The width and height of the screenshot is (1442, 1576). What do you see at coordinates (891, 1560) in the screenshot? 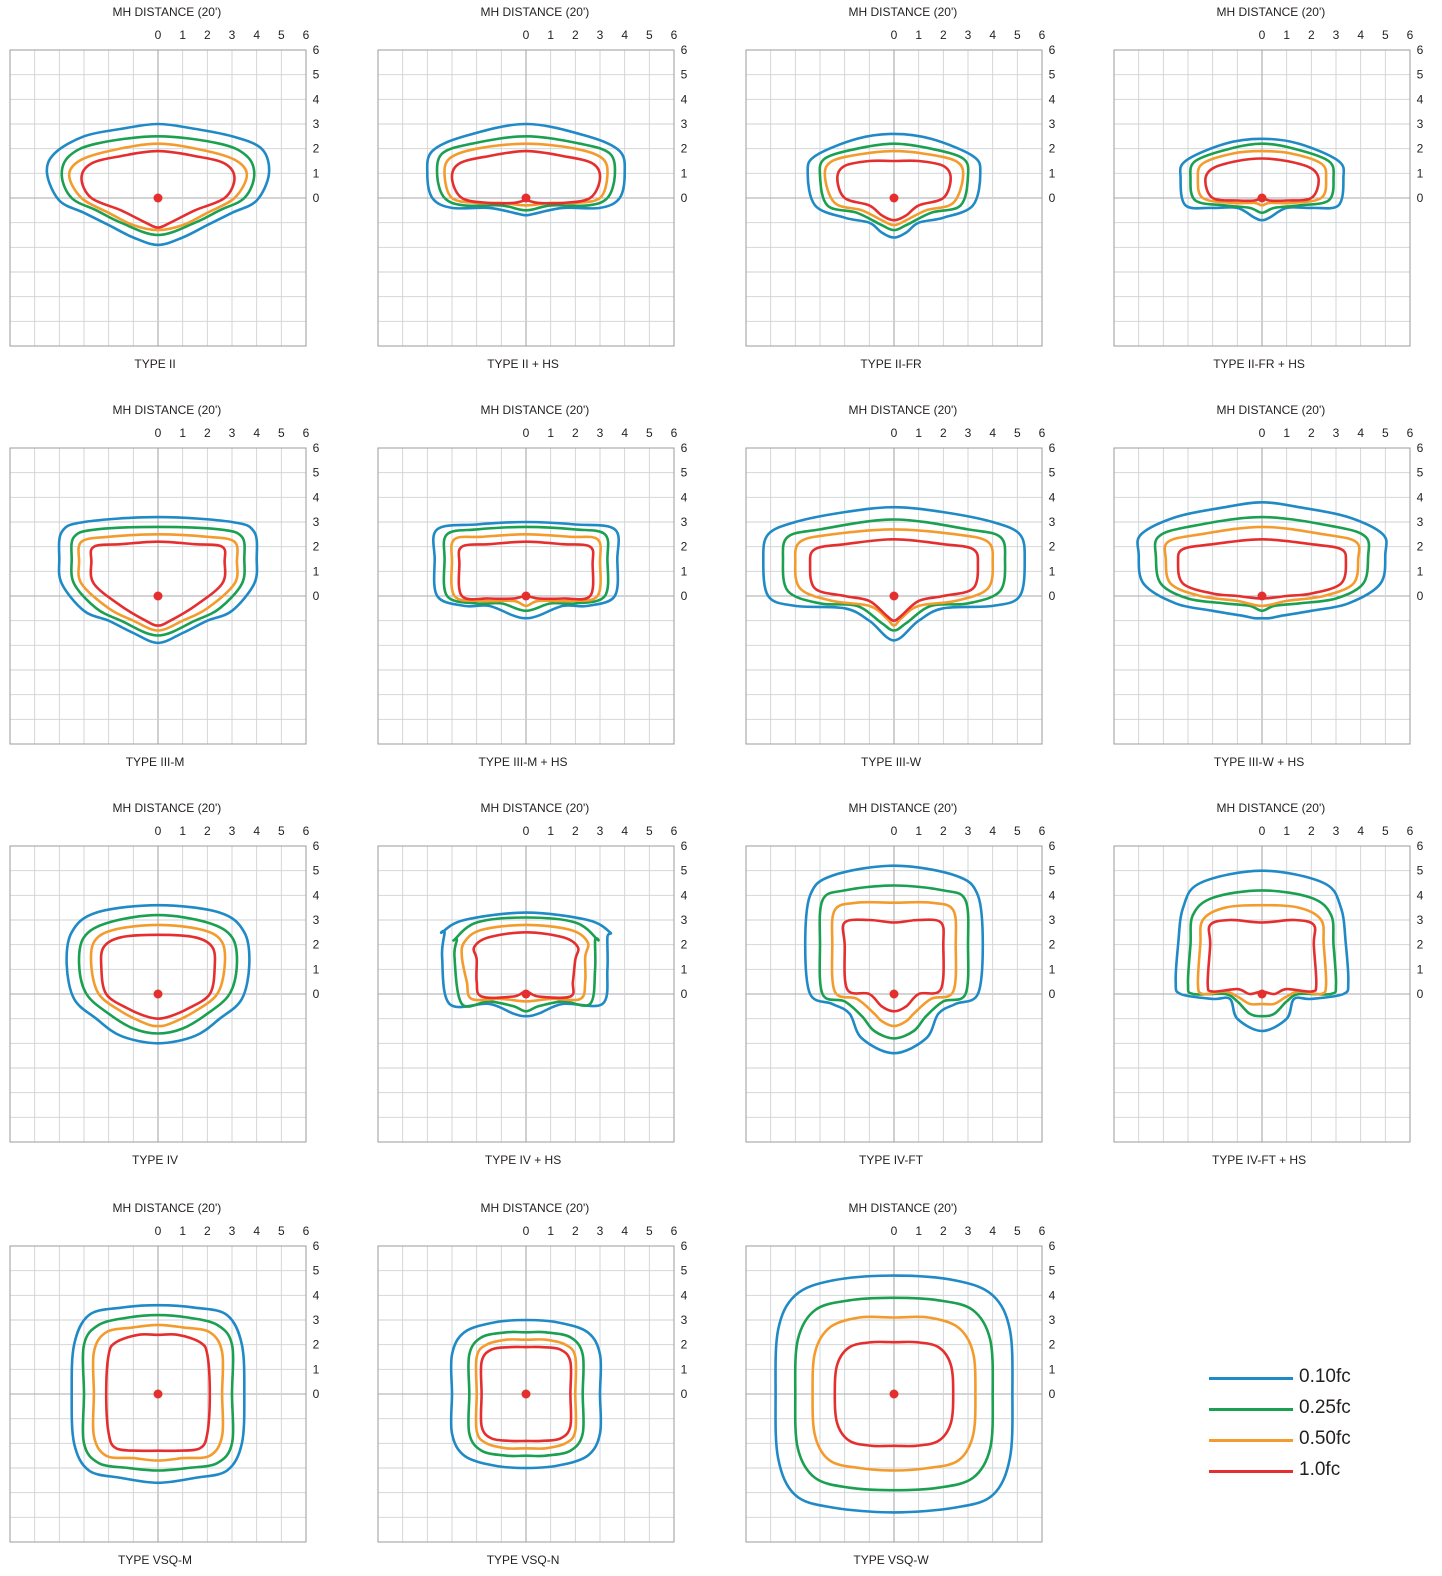
I see `plot-title: TYPE VSQ-W` at bounding box center [891, 1560].